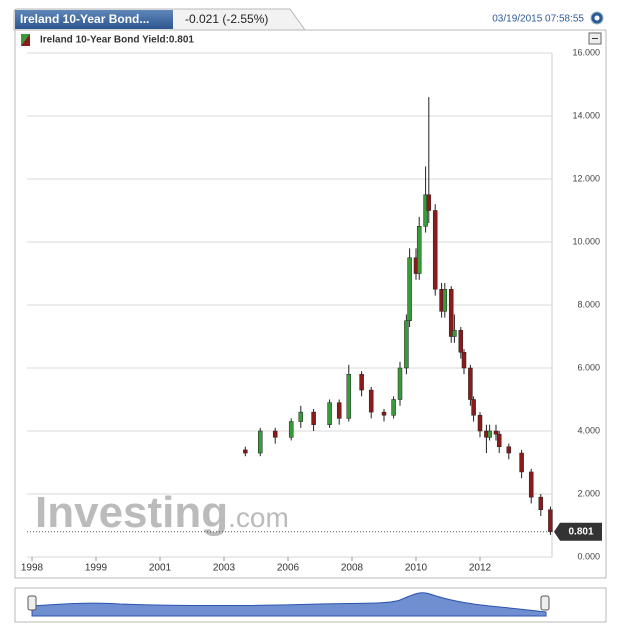 This screenshot has height=640, width=622. Describe the element at coordinates (289, 604) in the screenshot. I see `navigator-area` at that location.